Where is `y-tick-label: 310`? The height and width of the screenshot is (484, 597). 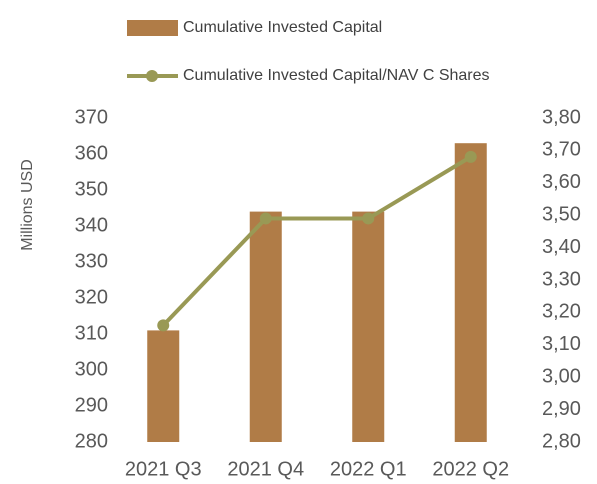
y-tick-label: 310 is located at coordinates (91, 333).